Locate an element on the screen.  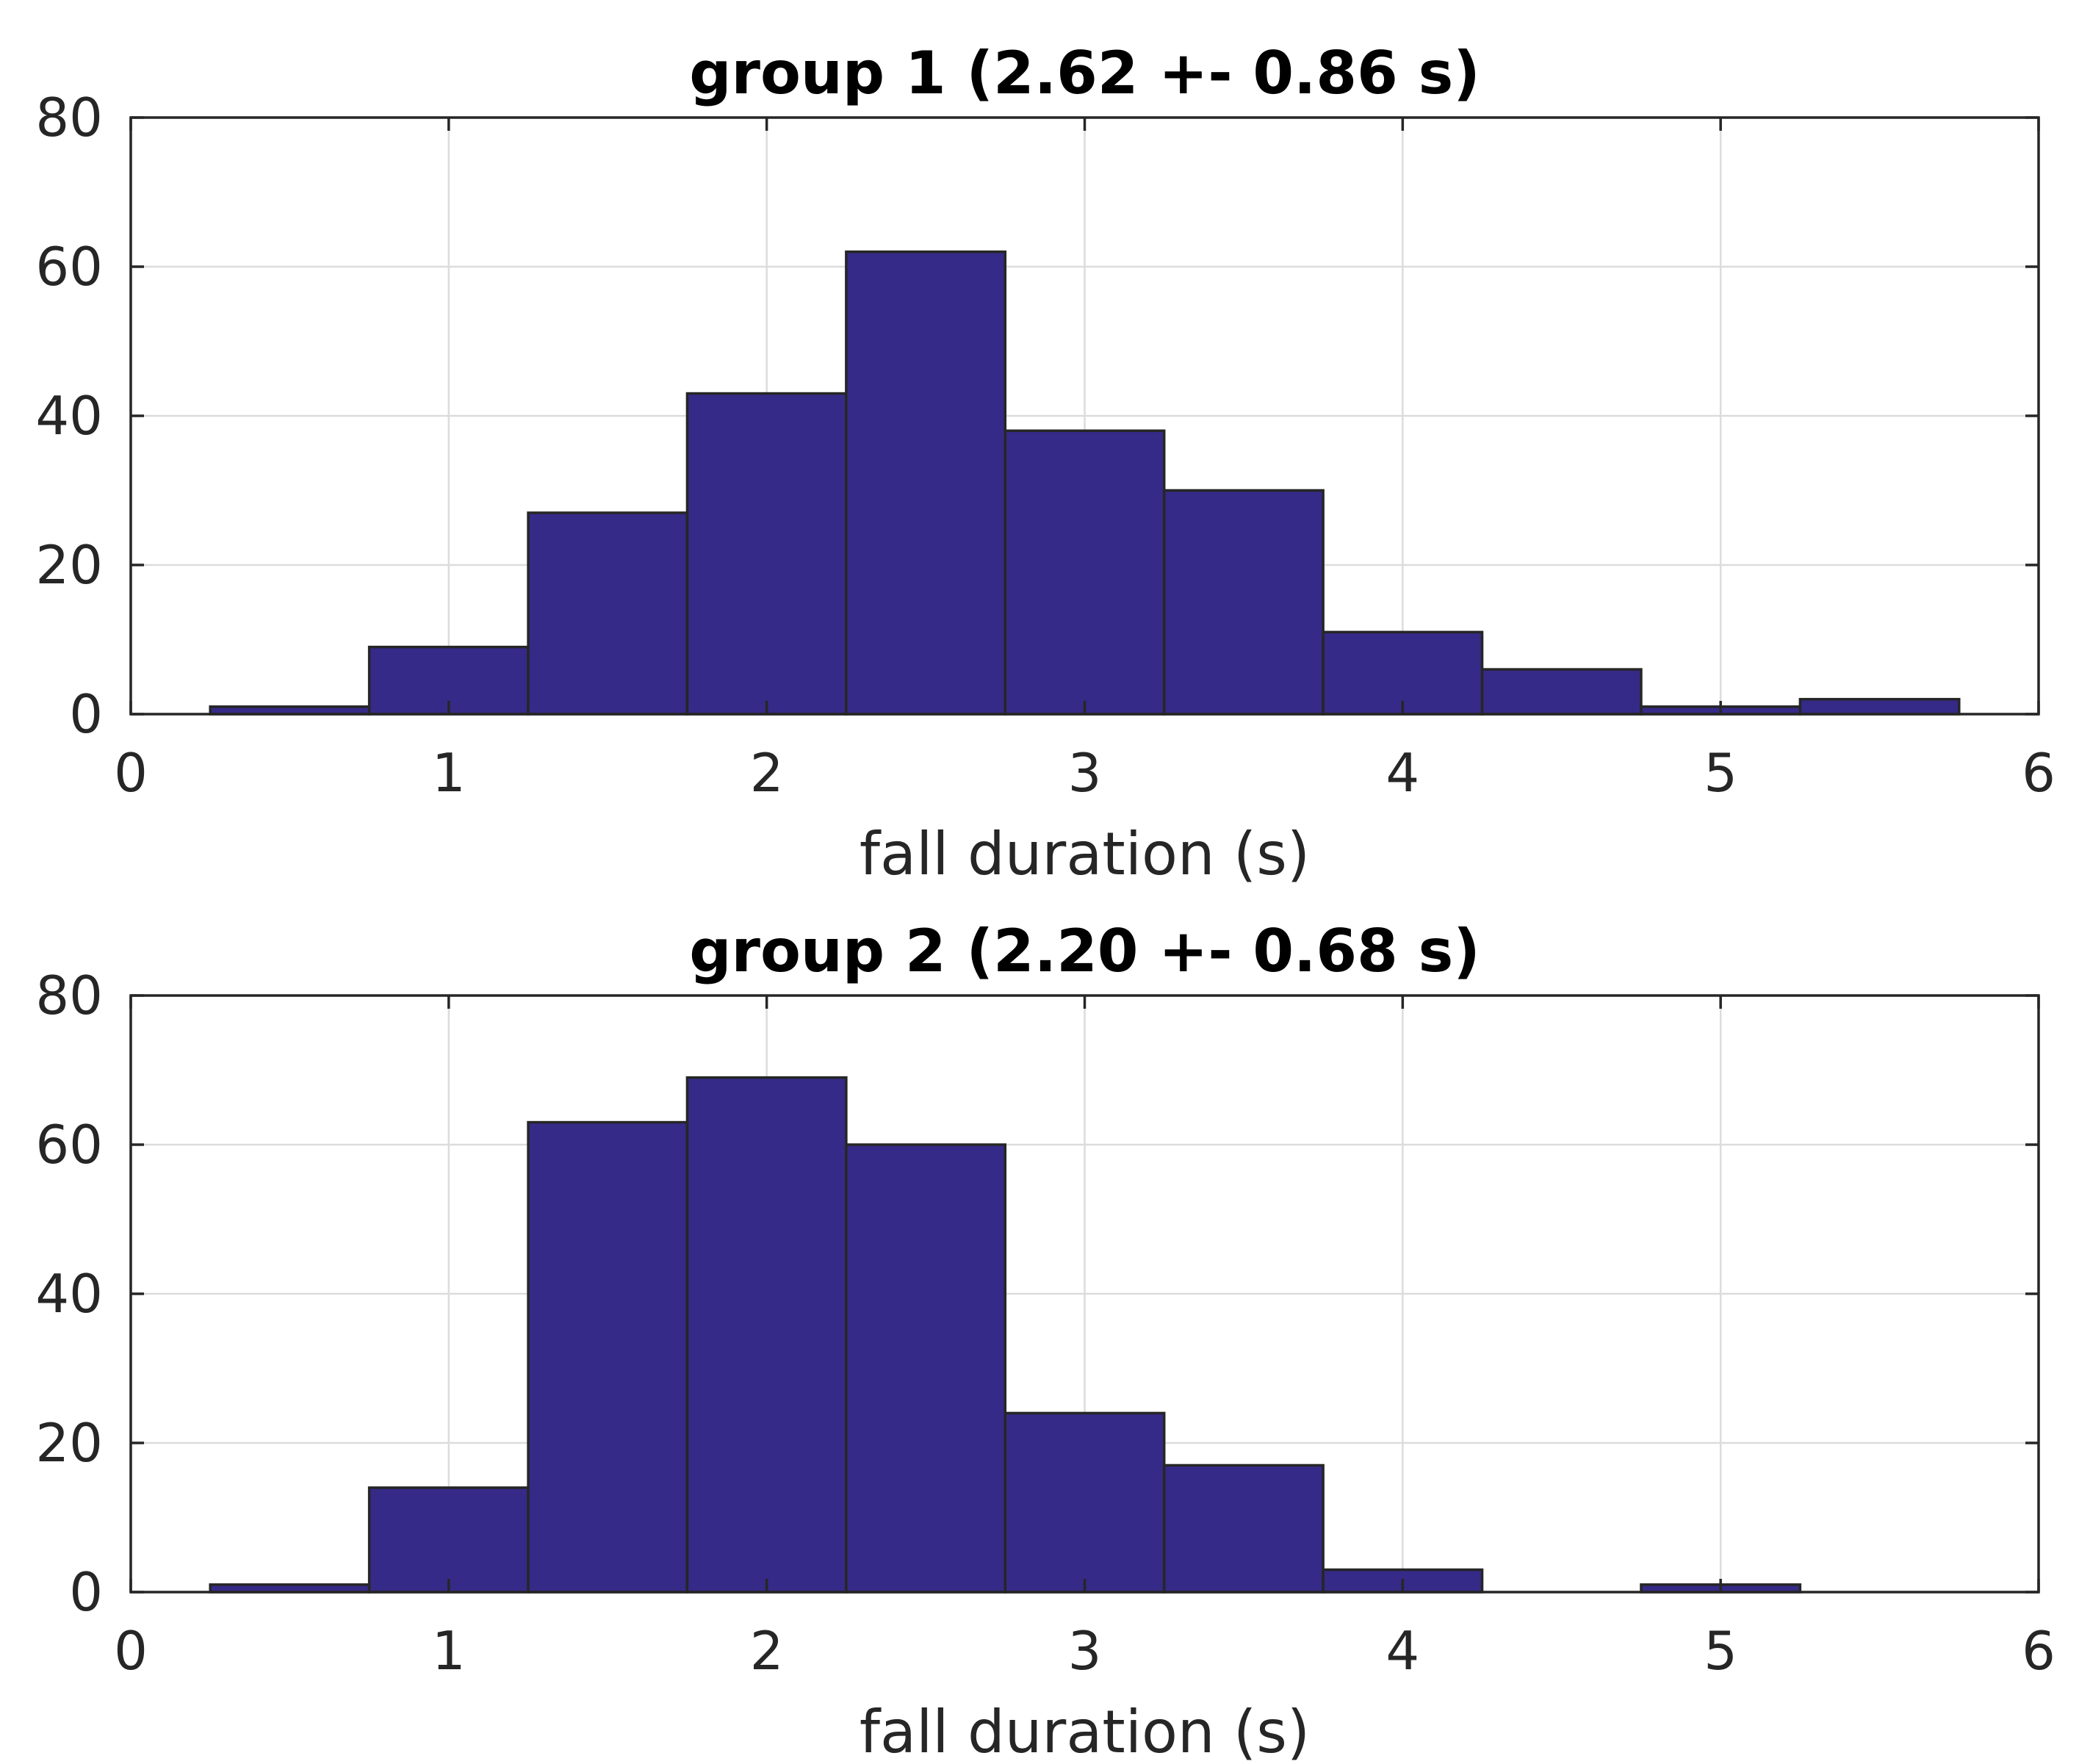
chart-title: group 2 (2.20 +- 0.68 s) is located at coordinates (1084, 951).